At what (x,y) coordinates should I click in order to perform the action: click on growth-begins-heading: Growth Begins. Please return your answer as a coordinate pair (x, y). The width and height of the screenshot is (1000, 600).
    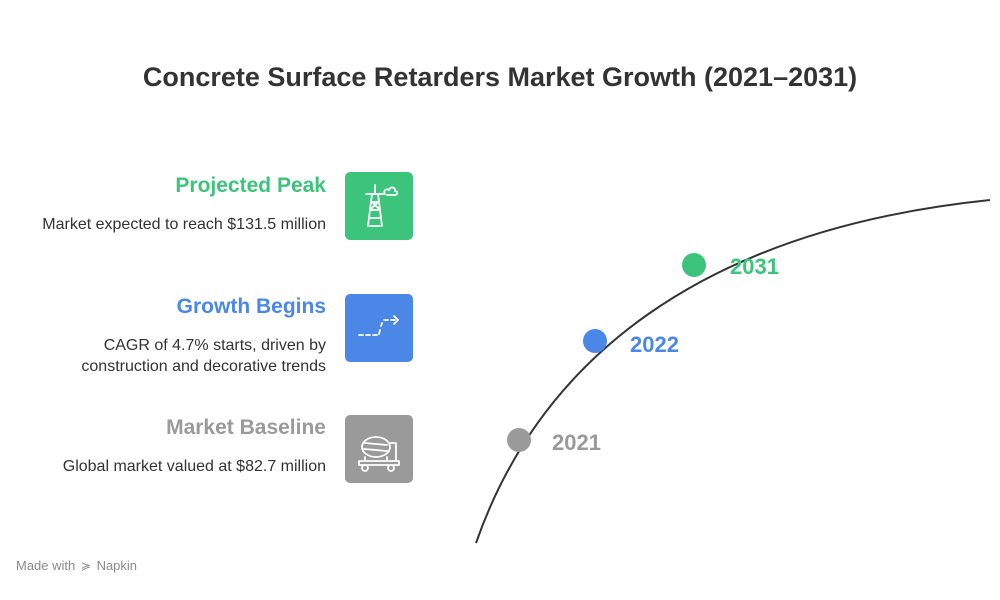
    Looking at the image, I should click on (251, 306).